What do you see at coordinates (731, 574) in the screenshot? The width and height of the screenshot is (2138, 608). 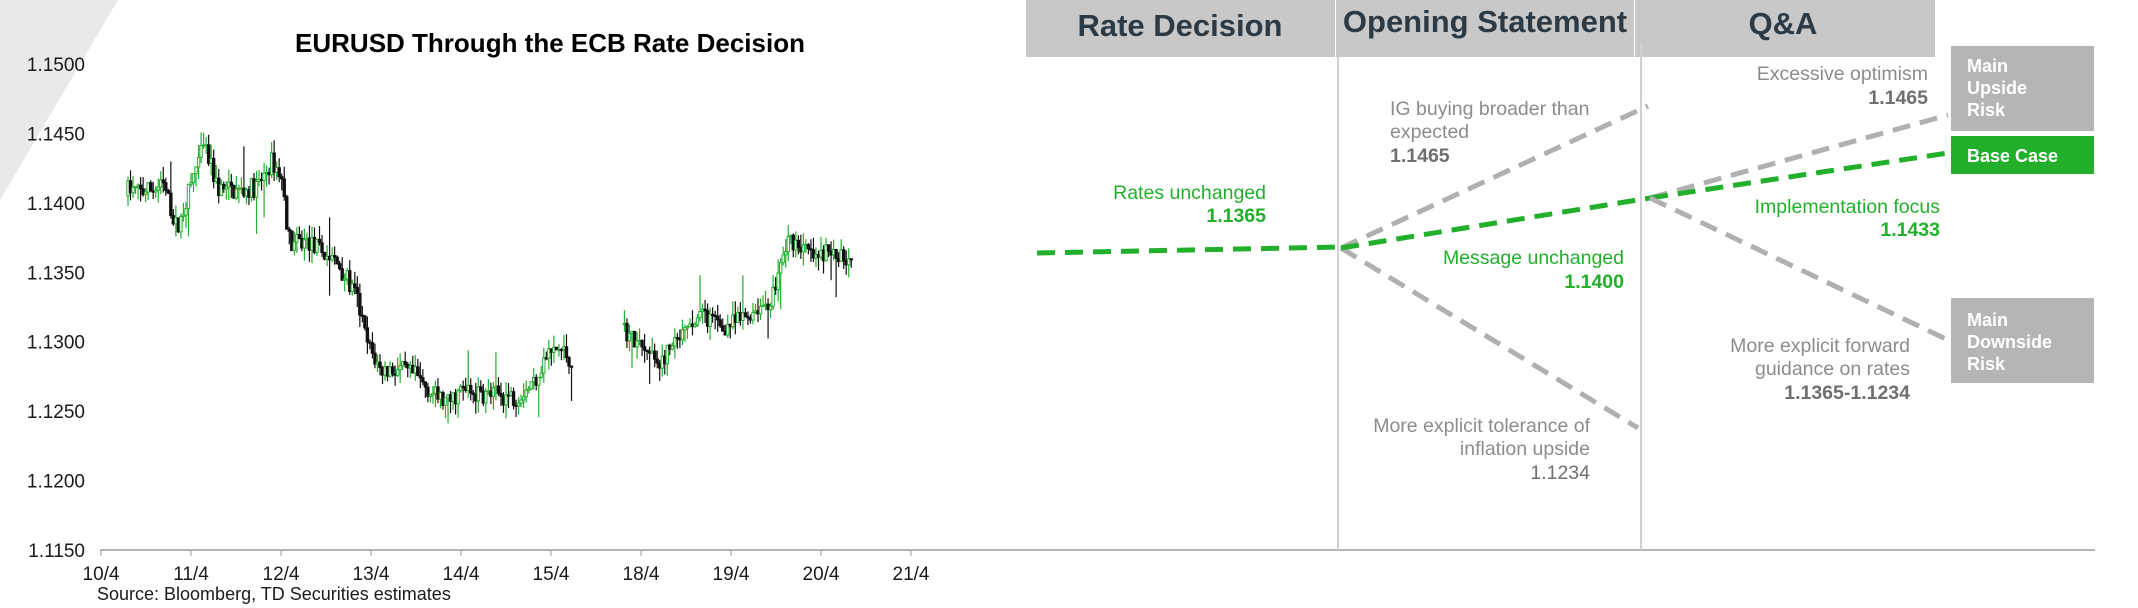 I see `x-tick-label: 19/4` at bounding box center [731, 574].